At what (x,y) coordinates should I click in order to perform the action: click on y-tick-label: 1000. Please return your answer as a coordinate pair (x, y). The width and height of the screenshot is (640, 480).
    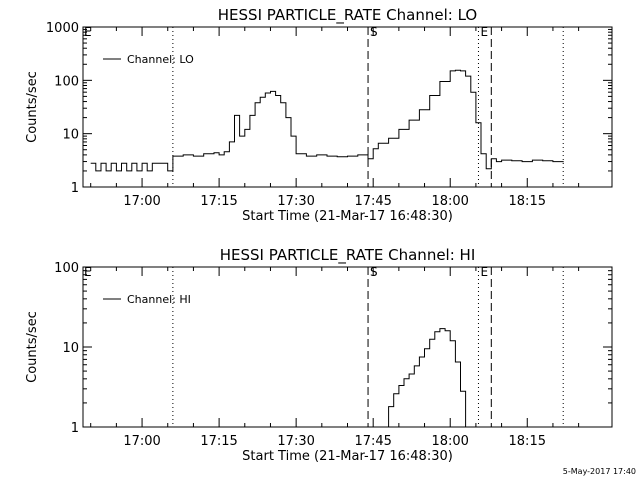
    Looking at the image, I should click on (62, 28).